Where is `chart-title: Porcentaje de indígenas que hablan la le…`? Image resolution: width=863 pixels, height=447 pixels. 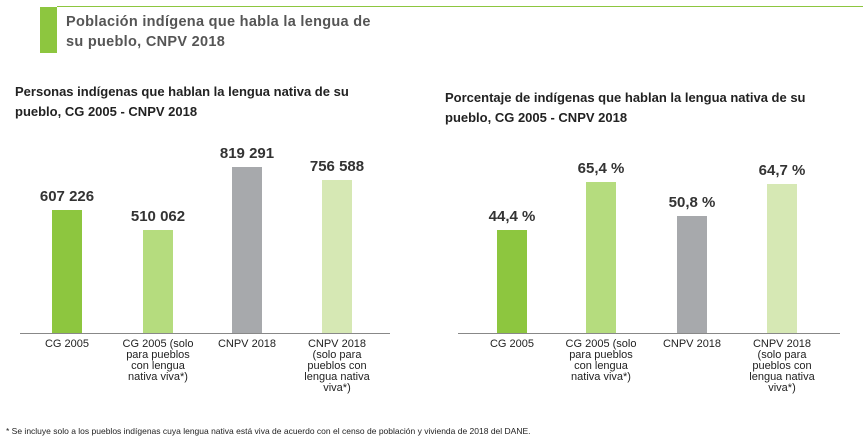 chart-title: Porcentaje de indígenas que hablan la le… is located at coordinates (625, 107).